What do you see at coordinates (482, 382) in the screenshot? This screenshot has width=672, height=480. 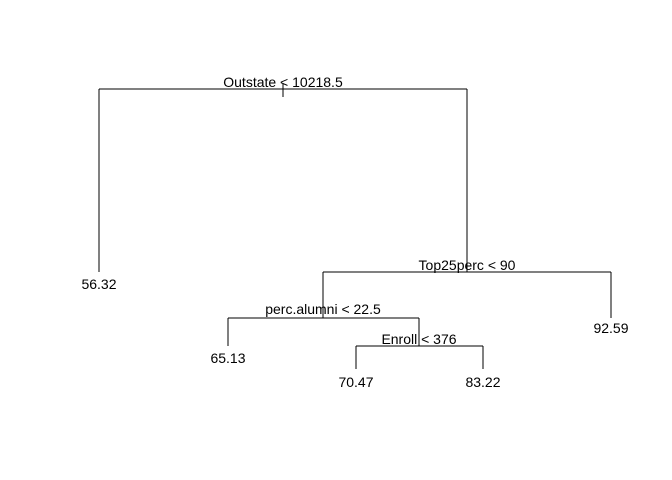 I see `leaf-value: 83.22` at bounding box center [482, 382].